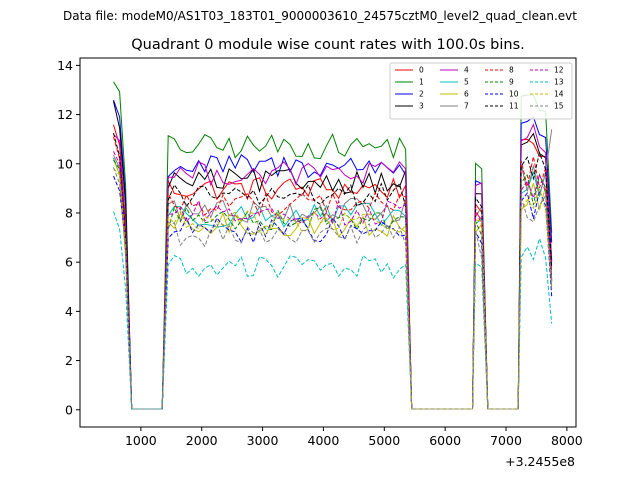 The width and height of the screenshot is (640, 480). What do you see at coordinates (421, 70) in the screenshot?
I see `legend-label-0: 0` at bounding box center [421, 70].